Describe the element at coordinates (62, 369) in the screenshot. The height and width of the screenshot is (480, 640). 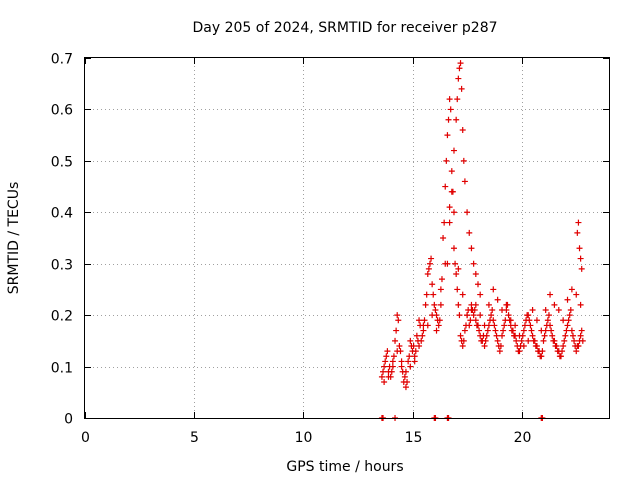
I see `y-tick-label: 0.1` at that location.